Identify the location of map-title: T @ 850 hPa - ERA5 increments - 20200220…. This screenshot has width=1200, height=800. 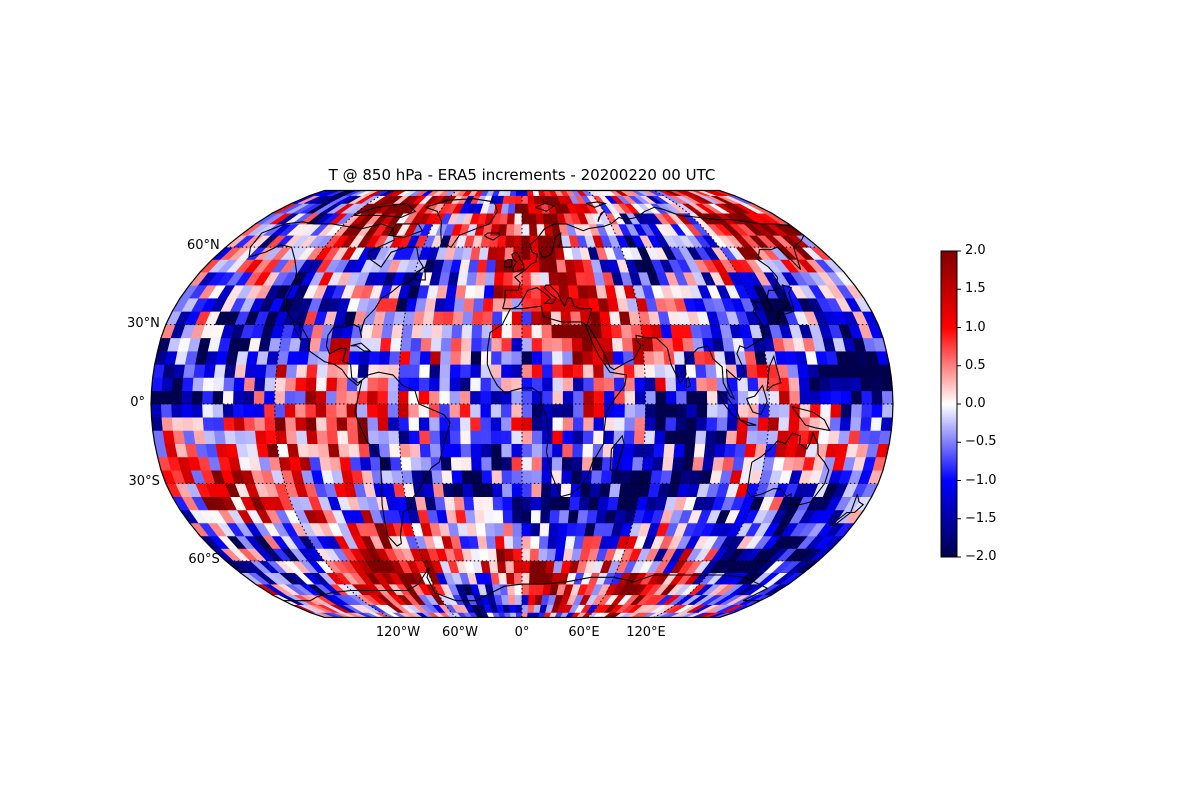
(522, 175).